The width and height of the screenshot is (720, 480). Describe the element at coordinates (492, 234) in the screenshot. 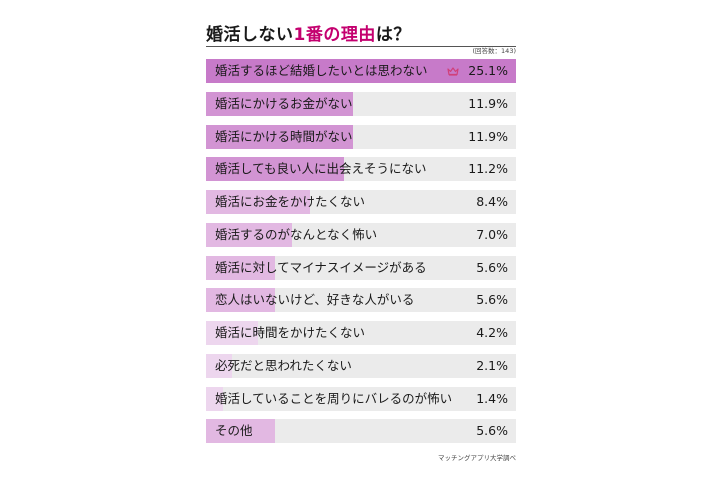

I see `bar-value-label: 7.0%` at that location.